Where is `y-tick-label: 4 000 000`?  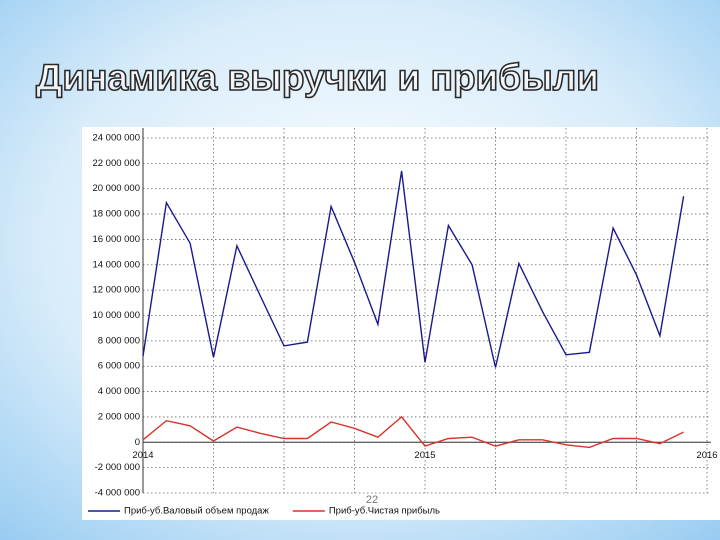 y-tick-label: 4 000 000 is located at coordinates (119, 391).